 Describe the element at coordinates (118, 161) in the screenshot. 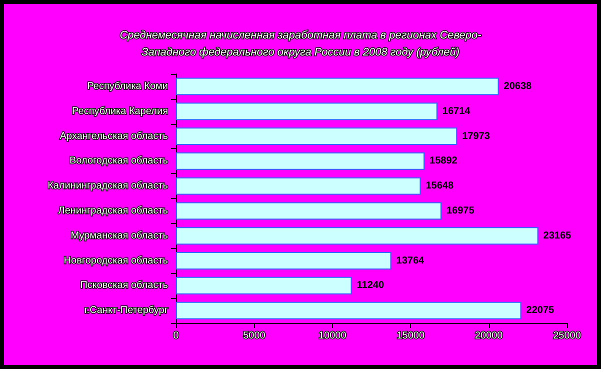

I see `y-tick-label: Вологодская область` at that location.